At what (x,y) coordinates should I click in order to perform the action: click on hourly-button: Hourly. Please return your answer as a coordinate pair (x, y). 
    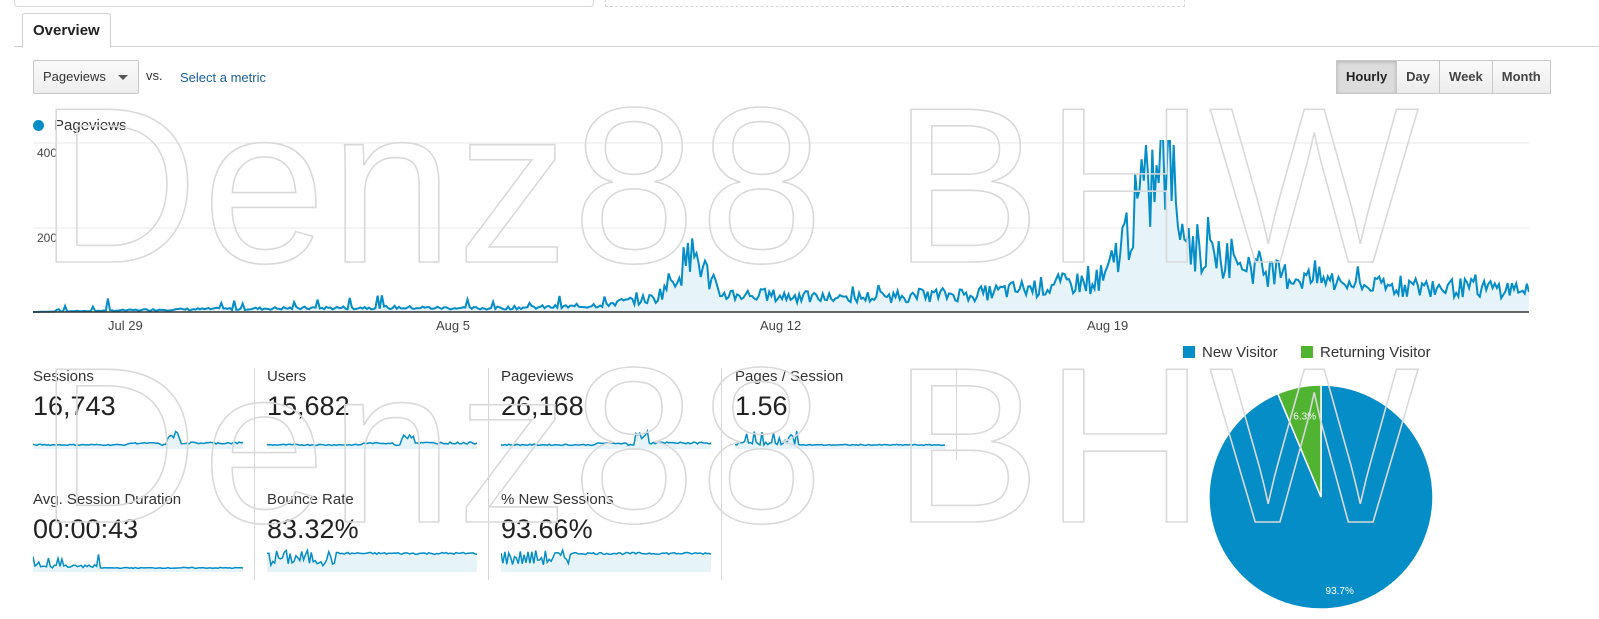
    Looking at the image, I should click on (1367, 77).